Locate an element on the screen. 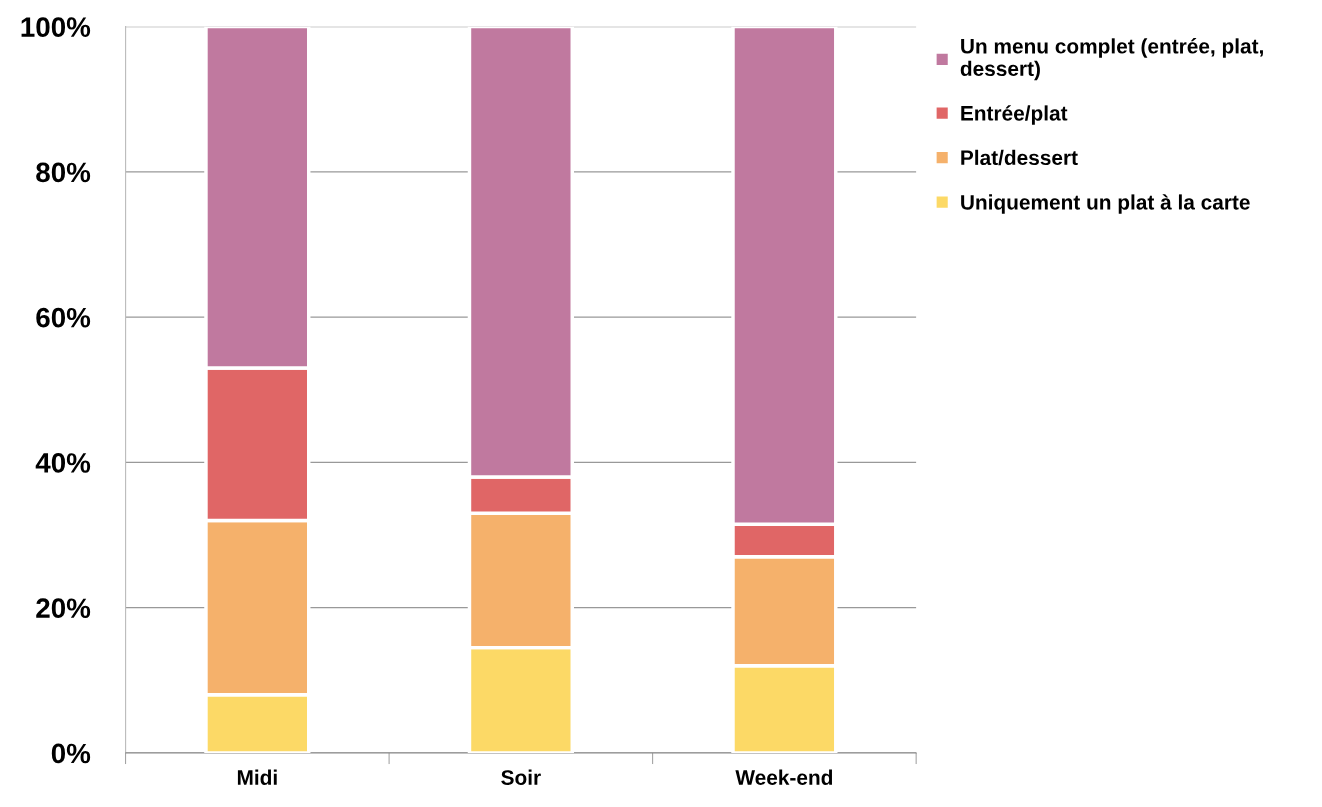 This screenshot has height=807, width=1322. legend-label: Un menu complet (entrée, plat, dessert) is located at coordinates (1111, 59).